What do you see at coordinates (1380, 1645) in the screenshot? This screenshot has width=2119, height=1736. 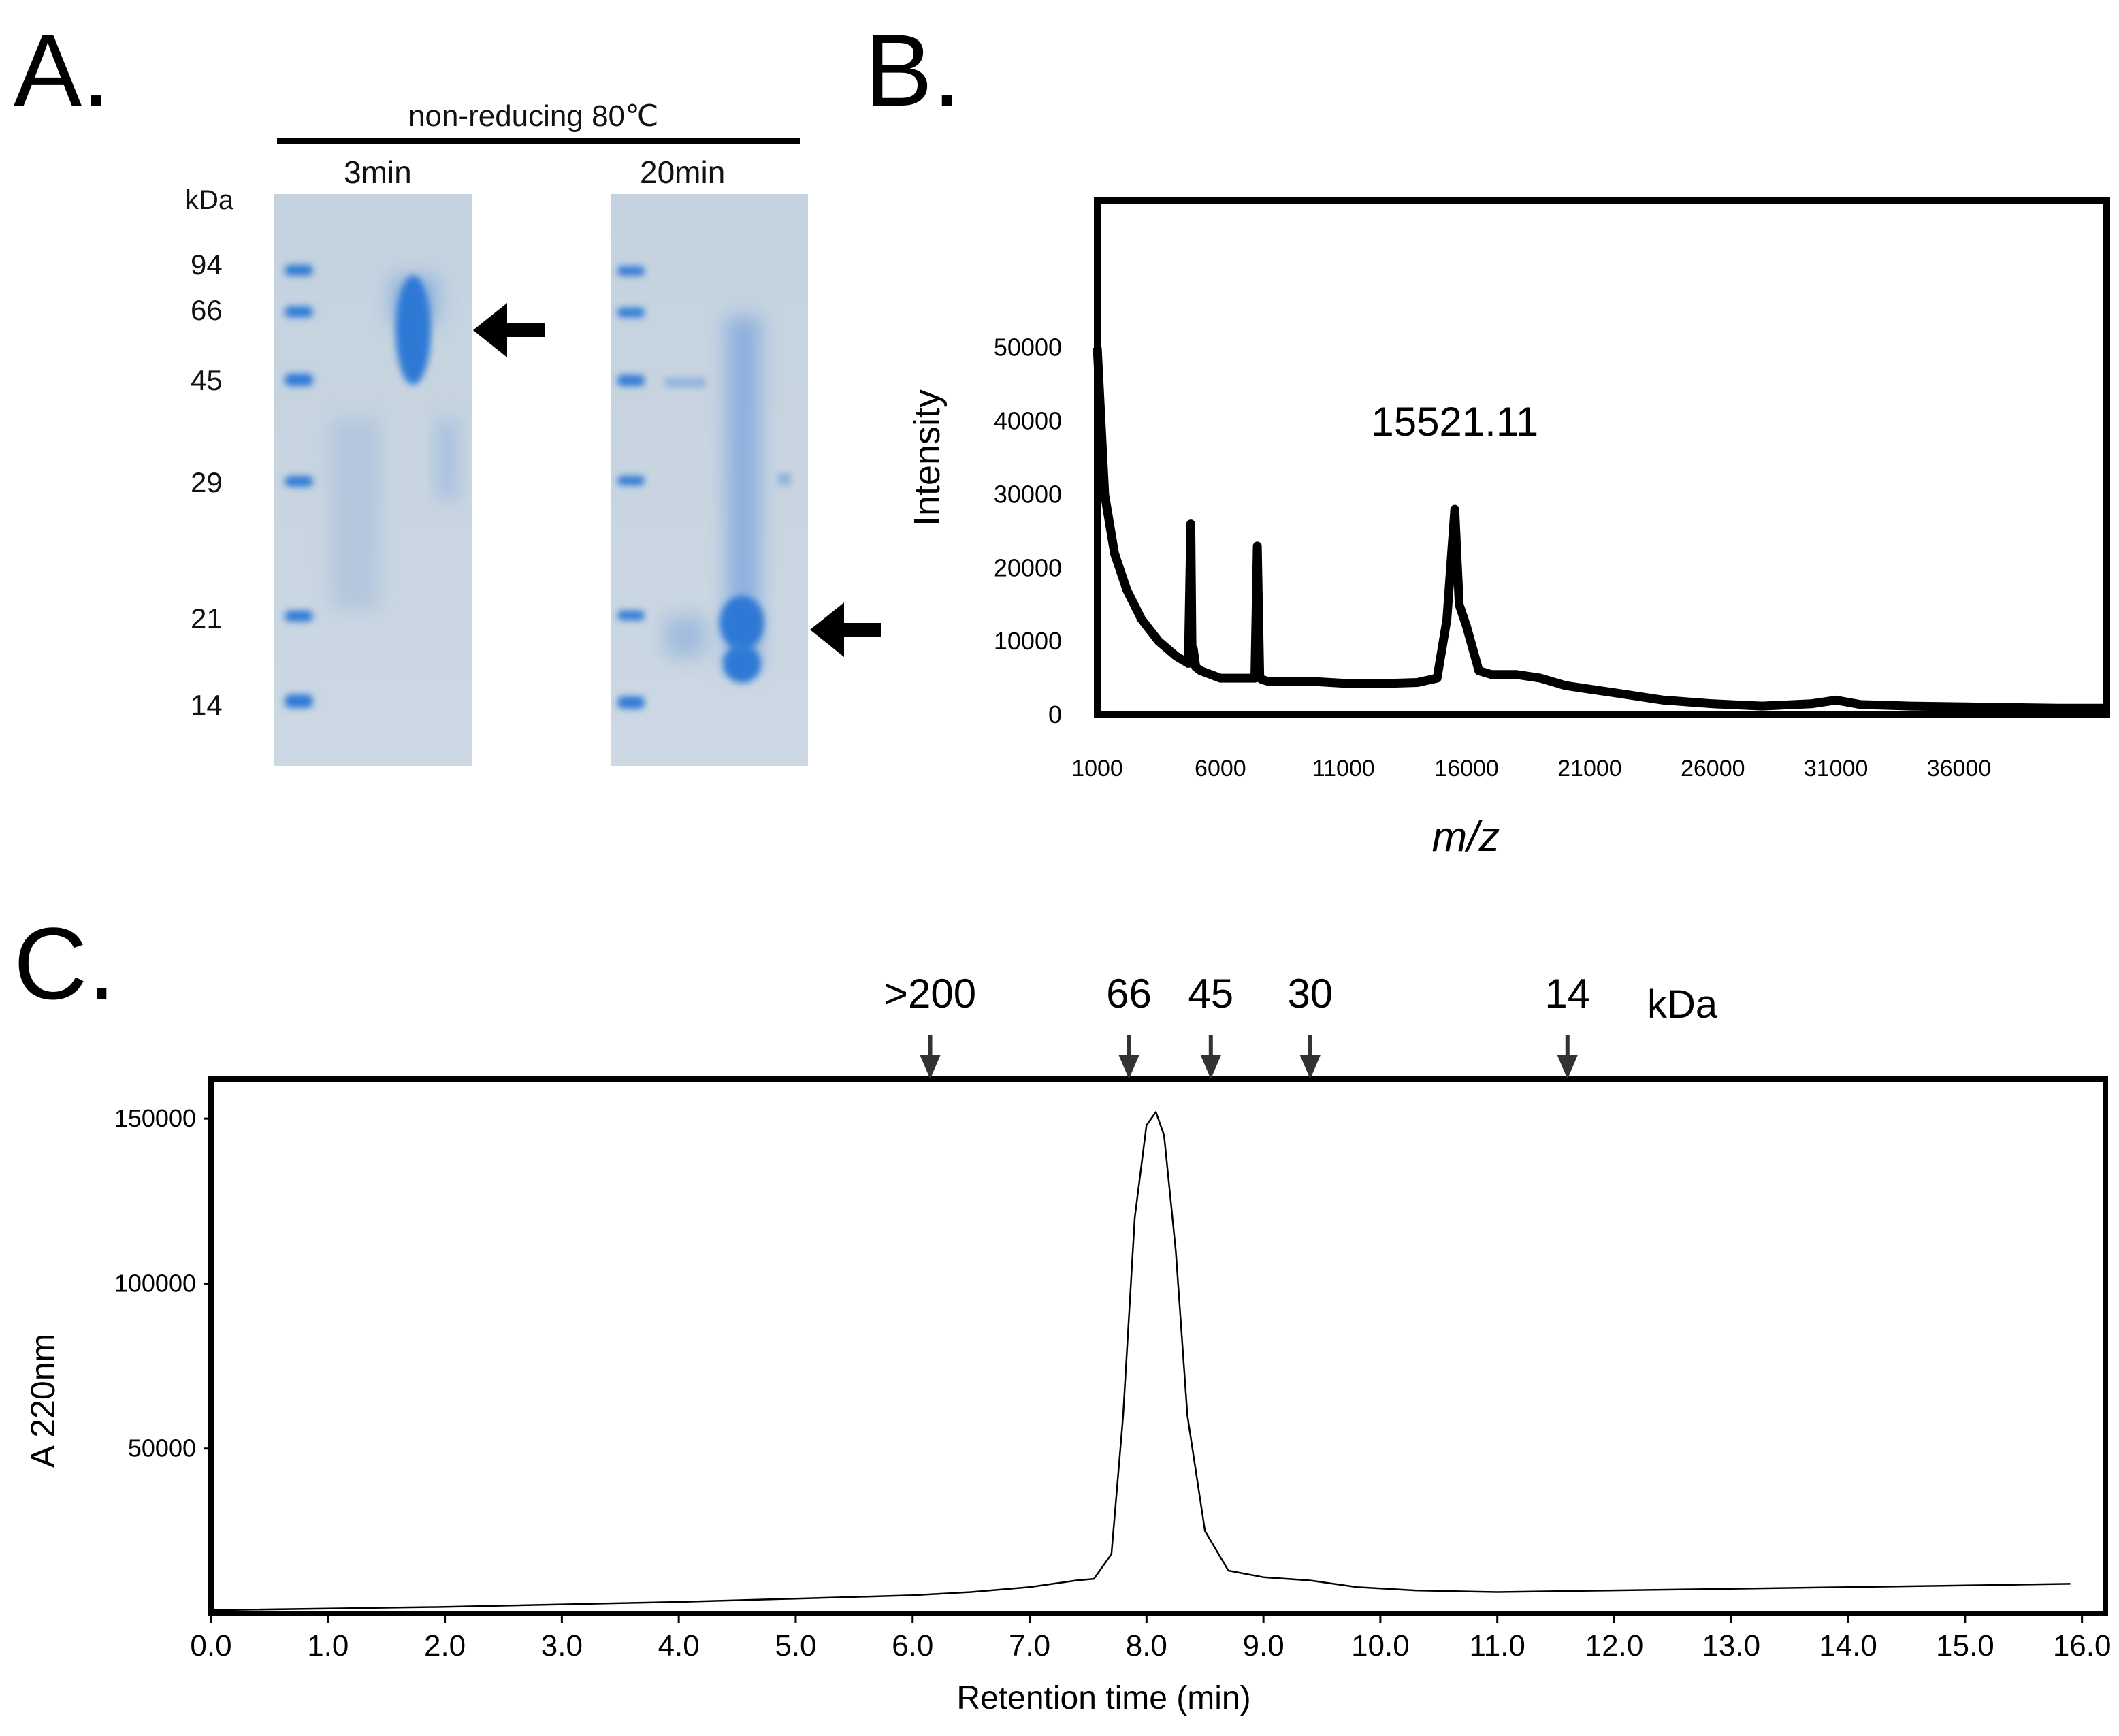 I see `x-tick-label: 10.0` at bounding box center [1380, 1645].